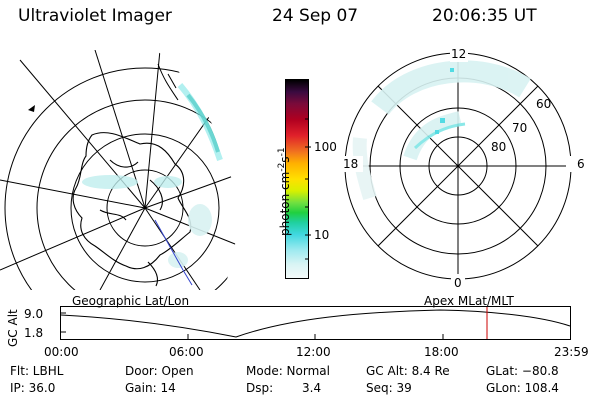  Describe the element at coordinates (351, 164) in the screenshot. I see `mlt-label-18: 18` at that location.